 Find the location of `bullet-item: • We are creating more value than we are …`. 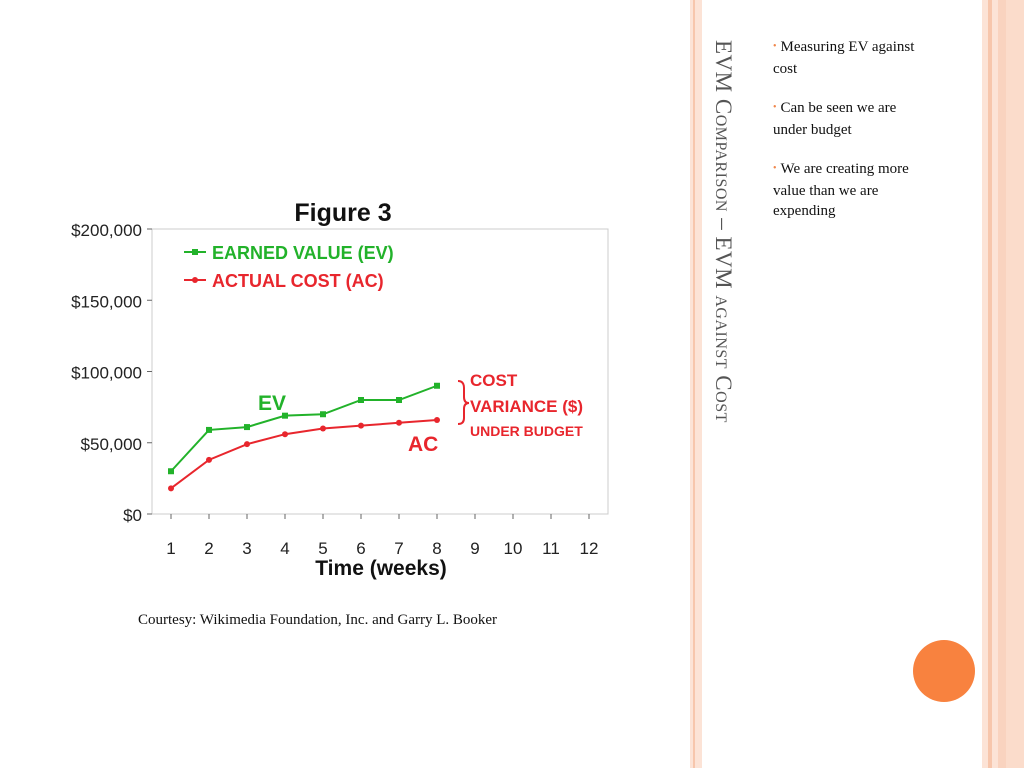

bullet-item: • We are creating more value than we are … is located at coordinates (848, 190).